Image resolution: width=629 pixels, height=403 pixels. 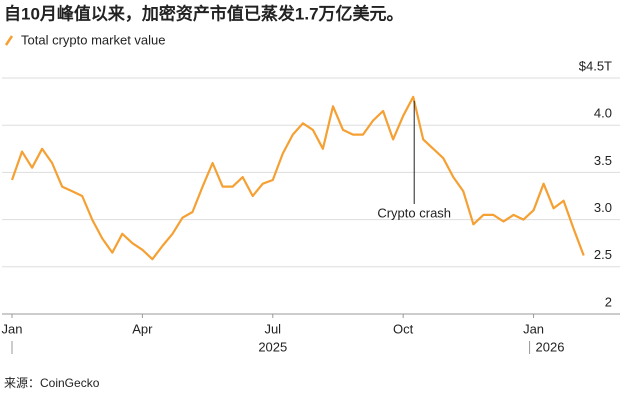 I want to click on annotation: Crypto crash, so click(x=414, y=212).